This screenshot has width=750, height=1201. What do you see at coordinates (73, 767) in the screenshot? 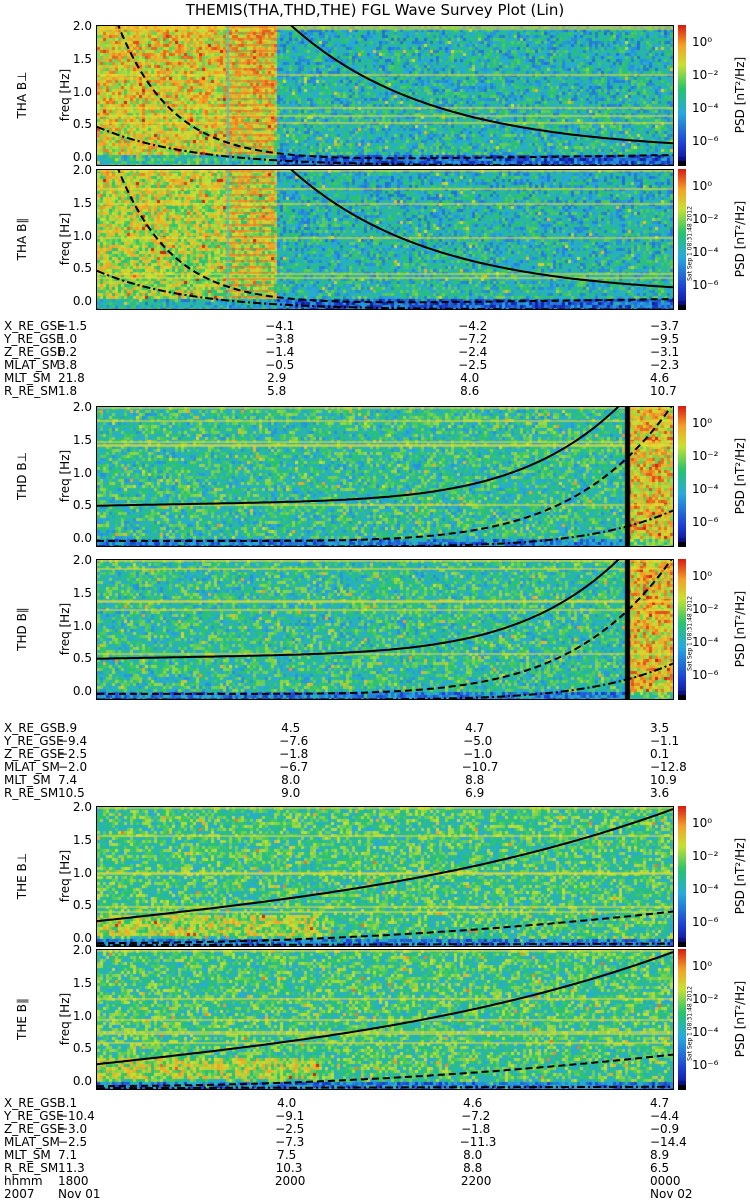
I see `ephemeris-value: −2.0` at bounding box center [73, 767].